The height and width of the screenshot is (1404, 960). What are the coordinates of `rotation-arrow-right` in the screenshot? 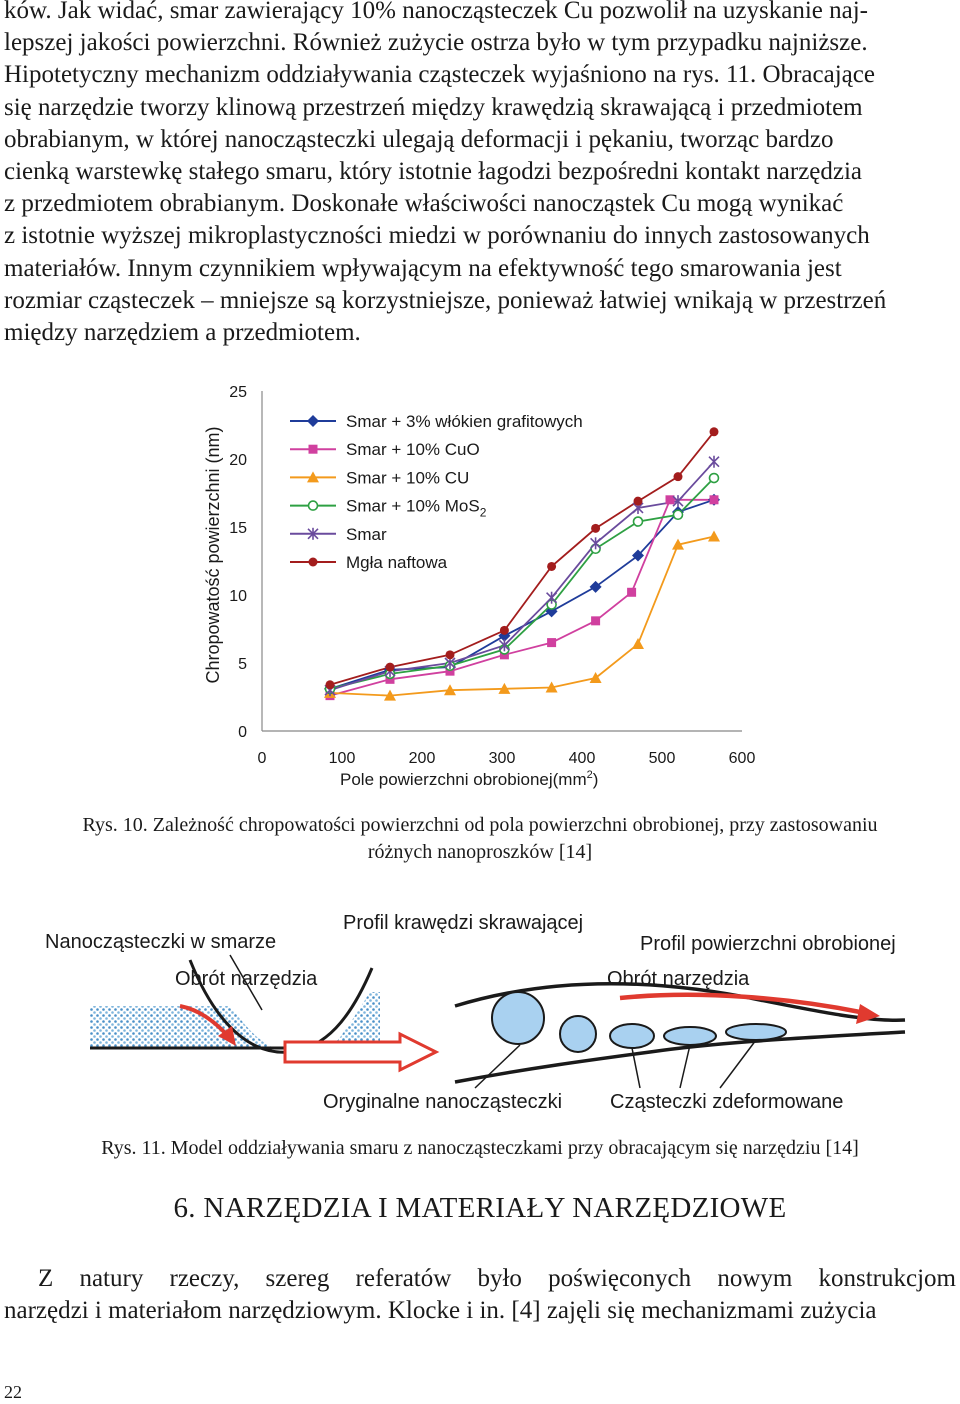 It's located at (740, 1003).